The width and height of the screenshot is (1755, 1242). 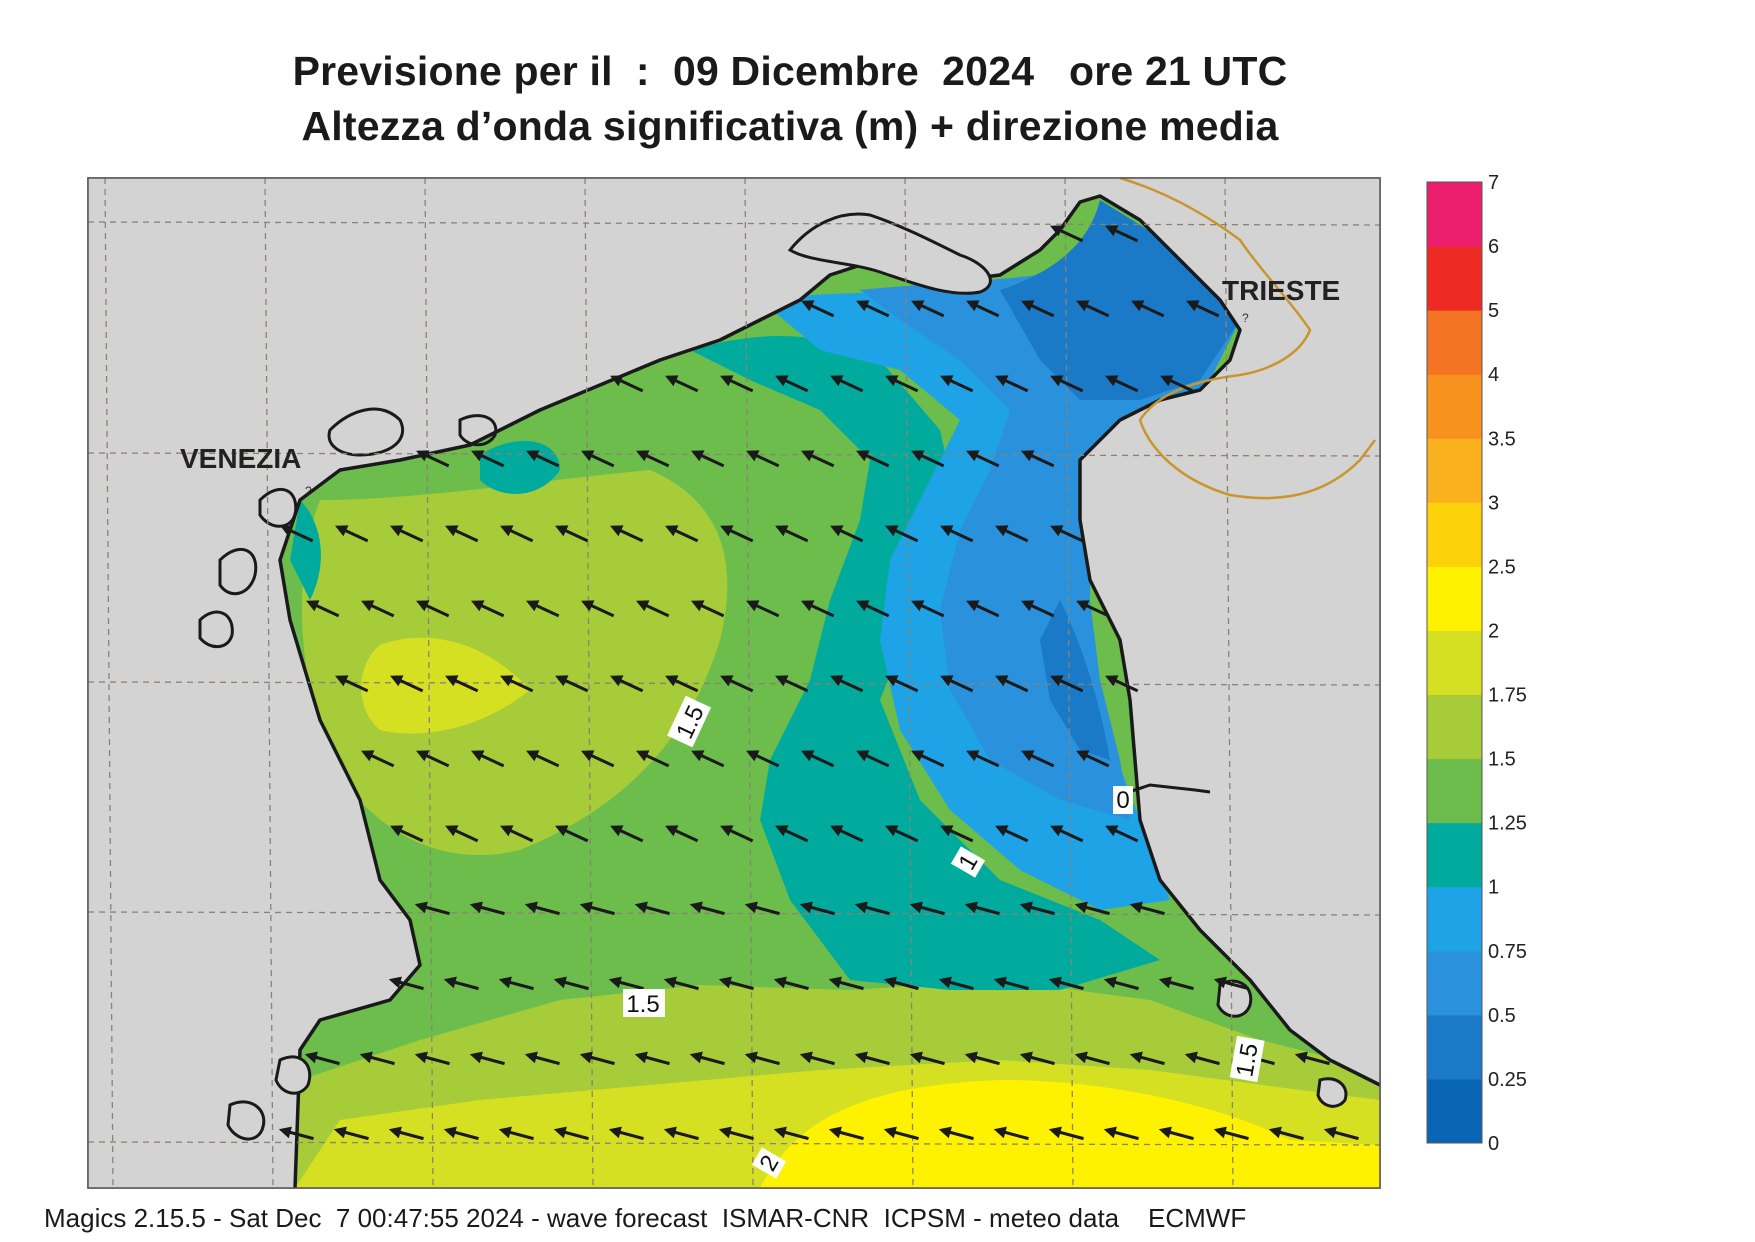 I want to click on colorbar-label: 0, so click(x=1493, y=1144).